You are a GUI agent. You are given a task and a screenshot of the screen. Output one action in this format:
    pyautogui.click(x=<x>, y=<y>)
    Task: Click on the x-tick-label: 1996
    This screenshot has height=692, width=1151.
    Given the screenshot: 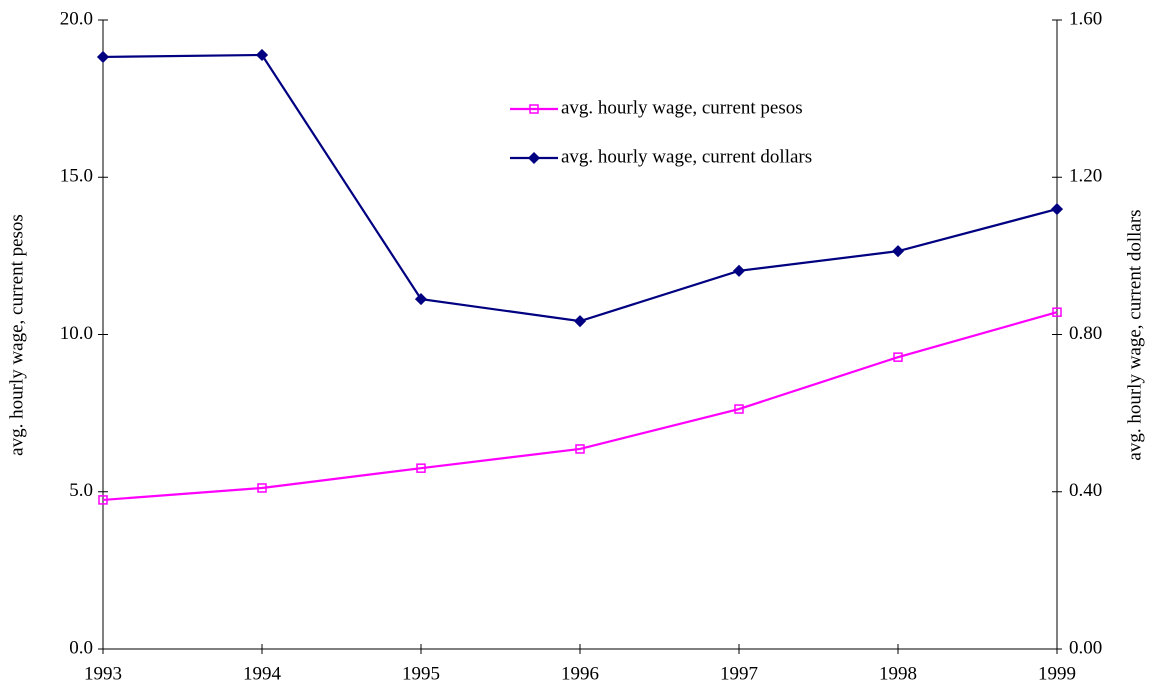 What is the action you would take?
    pyautogui.click(x=580, y=673)
    